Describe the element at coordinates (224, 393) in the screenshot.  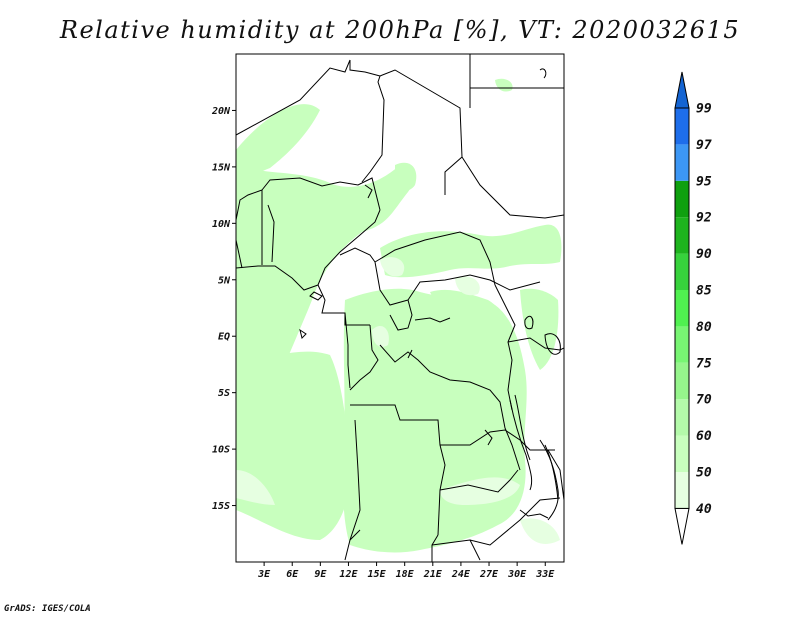
I see `lat-tick-label: 5S` at that location.